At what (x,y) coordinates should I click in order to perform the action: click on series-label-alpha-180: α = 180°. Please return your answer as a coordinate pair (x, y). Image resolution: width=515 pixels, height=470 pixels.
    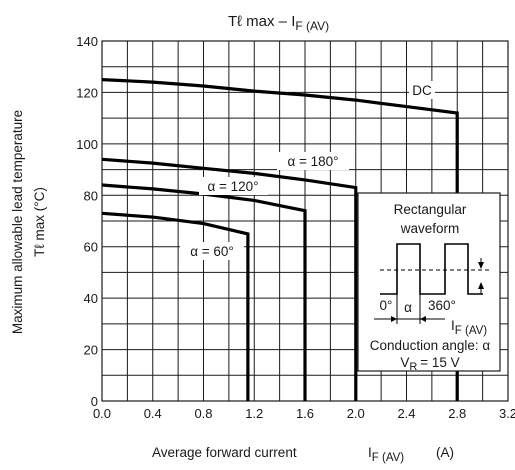
    Looking at the image, I should click on (313, 161).